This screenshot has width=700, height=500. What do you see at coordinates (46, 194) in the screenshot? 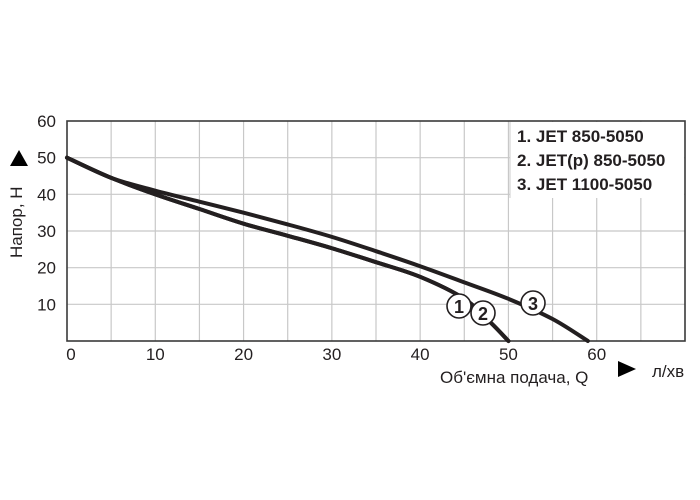
I see `y-tick-label: 40` at bounding box center [46, 194].